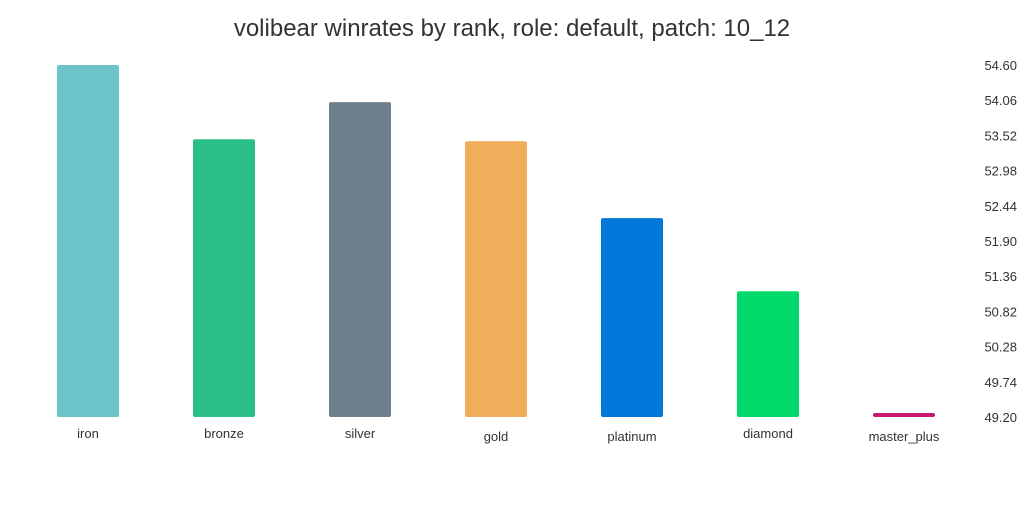  Describe the element at coordinates (1000, 100) in the screenshot. I see `y-tick-label: 54.06` at that location.